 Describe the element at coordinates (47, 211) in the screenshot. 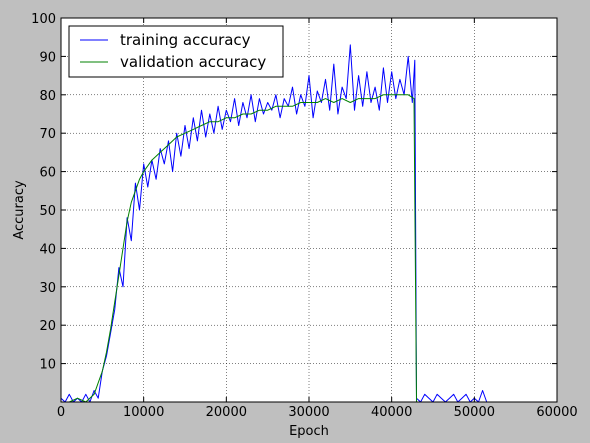

I see `y-tick-label: 50` at that location.